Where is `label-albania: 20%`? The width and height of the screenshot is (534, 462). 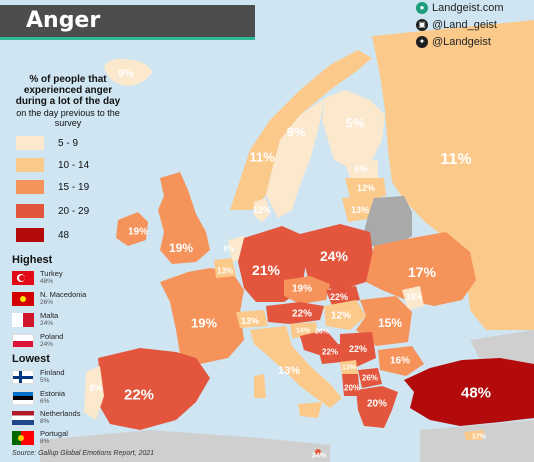 label-albania: 20% is located at coordinates (352, 388).